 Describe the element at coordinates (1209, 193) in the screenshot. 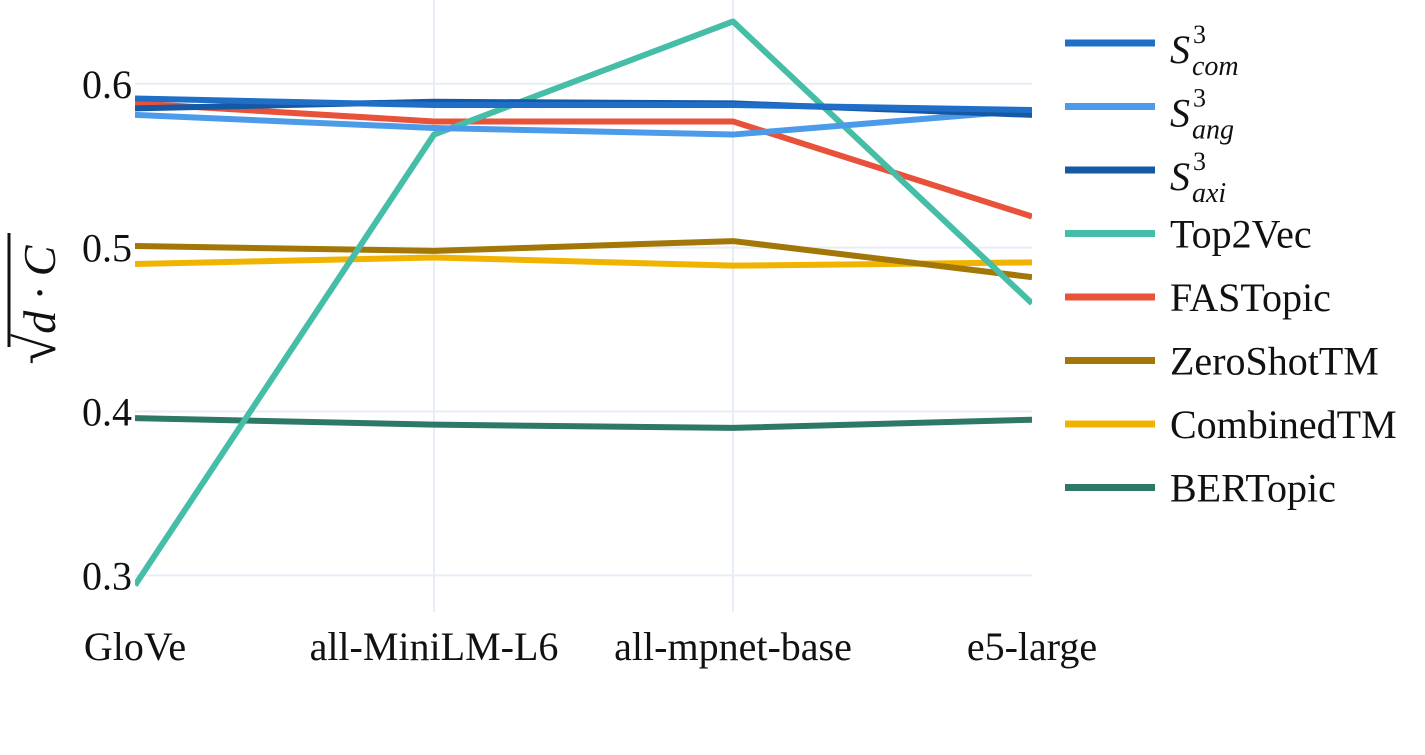

I see `legend-math-sub: axi` at that location.